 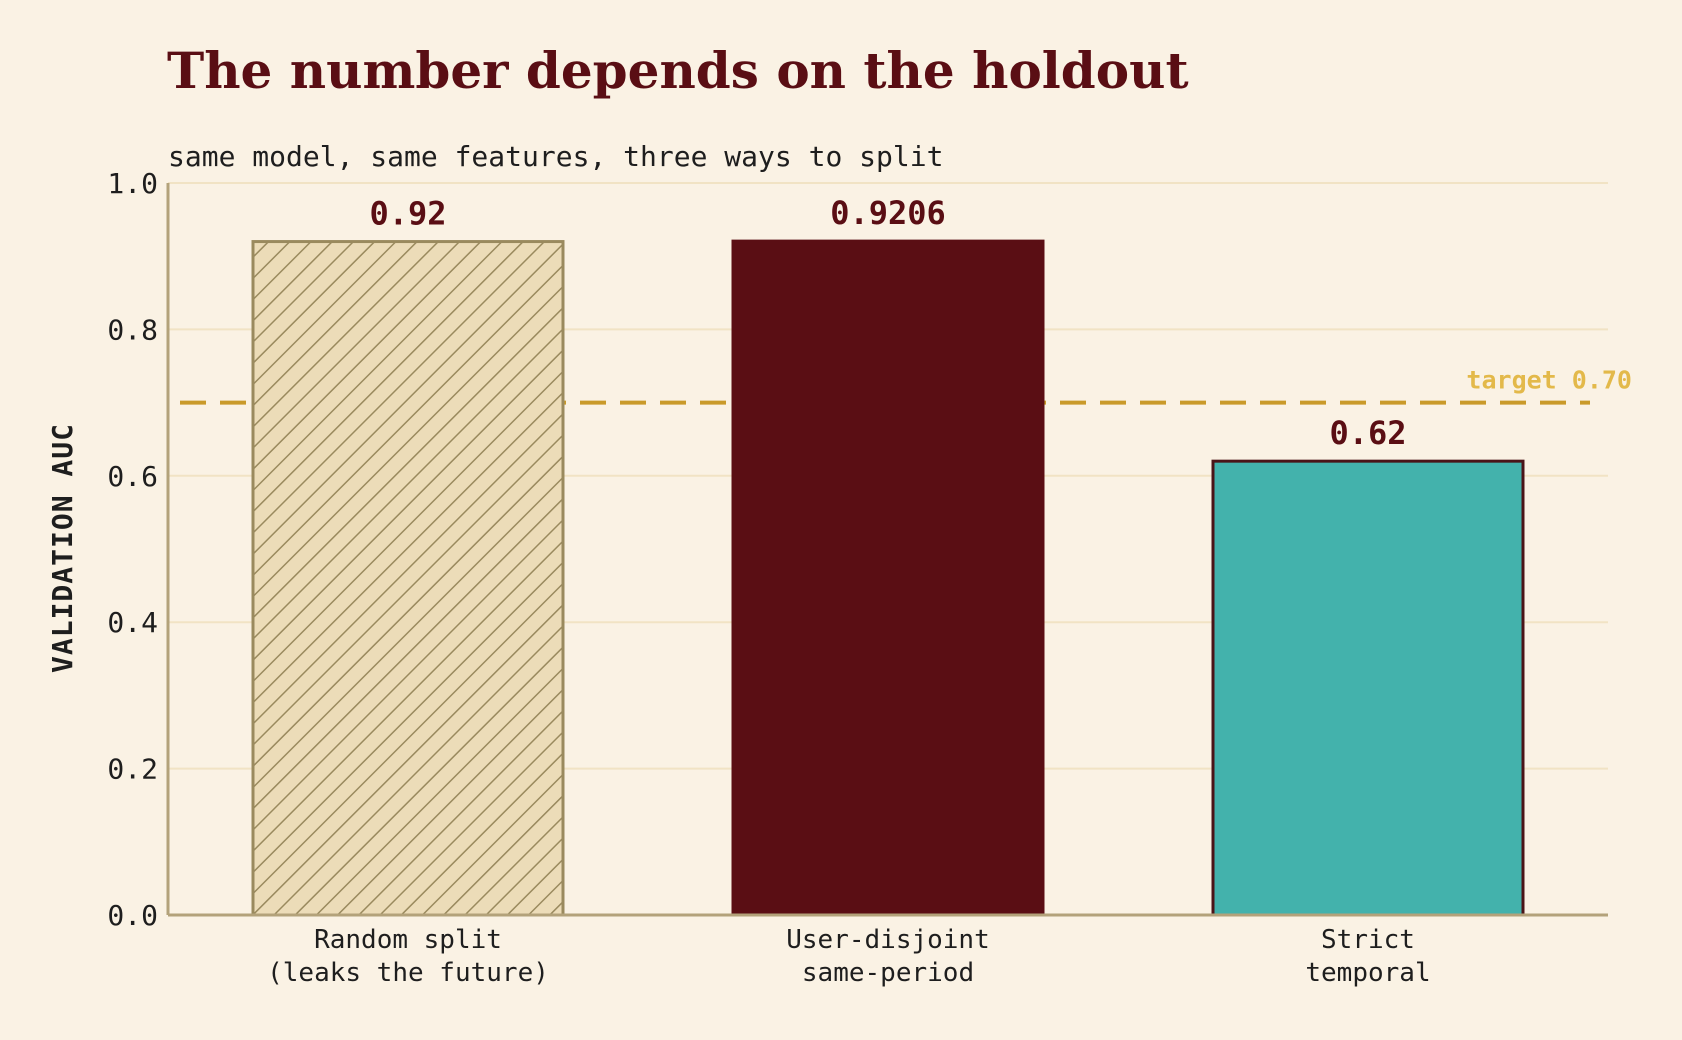 What do you see at coordinates (888, 940) in the screenshot?
I see `x-category-label: User-disjoint` at bounding box center [888, 940].